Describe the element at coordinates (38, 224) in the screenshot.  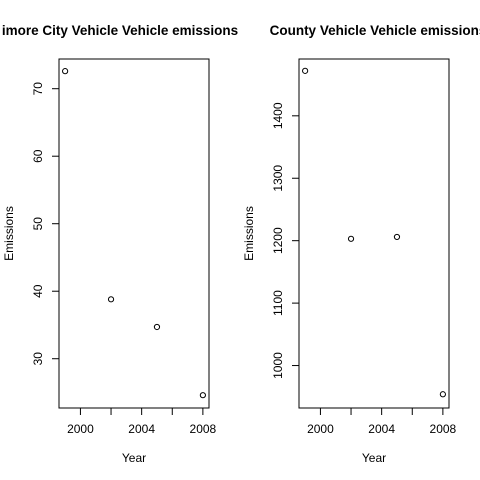
I see `y-tick-label: 50` at that location.